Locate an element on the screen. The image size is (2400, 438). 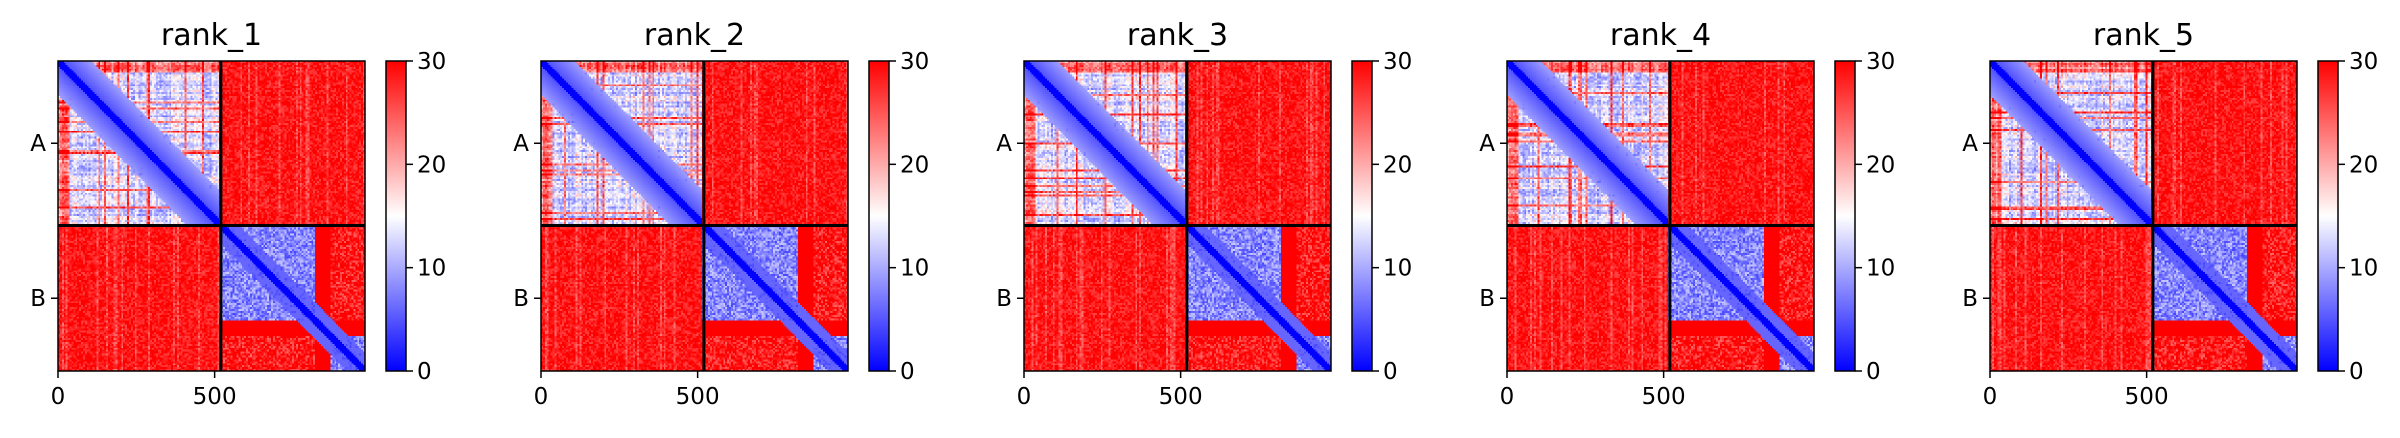
panel-title: rank_4 is located at coordinates (1660, 35).